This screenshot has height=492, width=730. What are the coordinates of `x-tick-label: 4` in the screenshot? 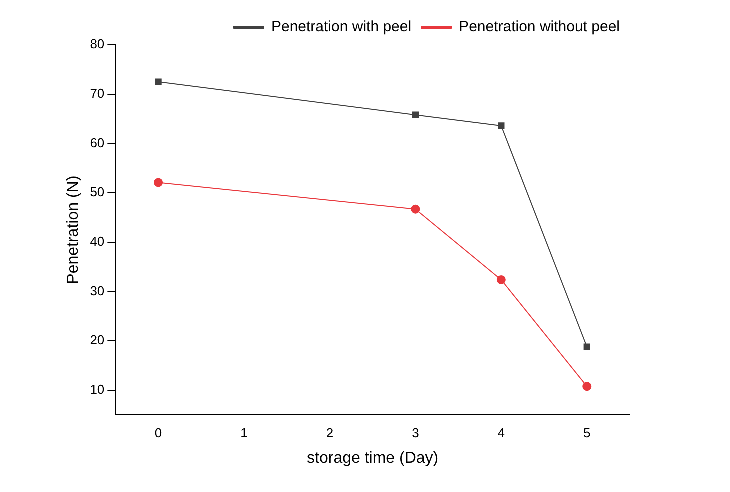 It's located at (502, 433).